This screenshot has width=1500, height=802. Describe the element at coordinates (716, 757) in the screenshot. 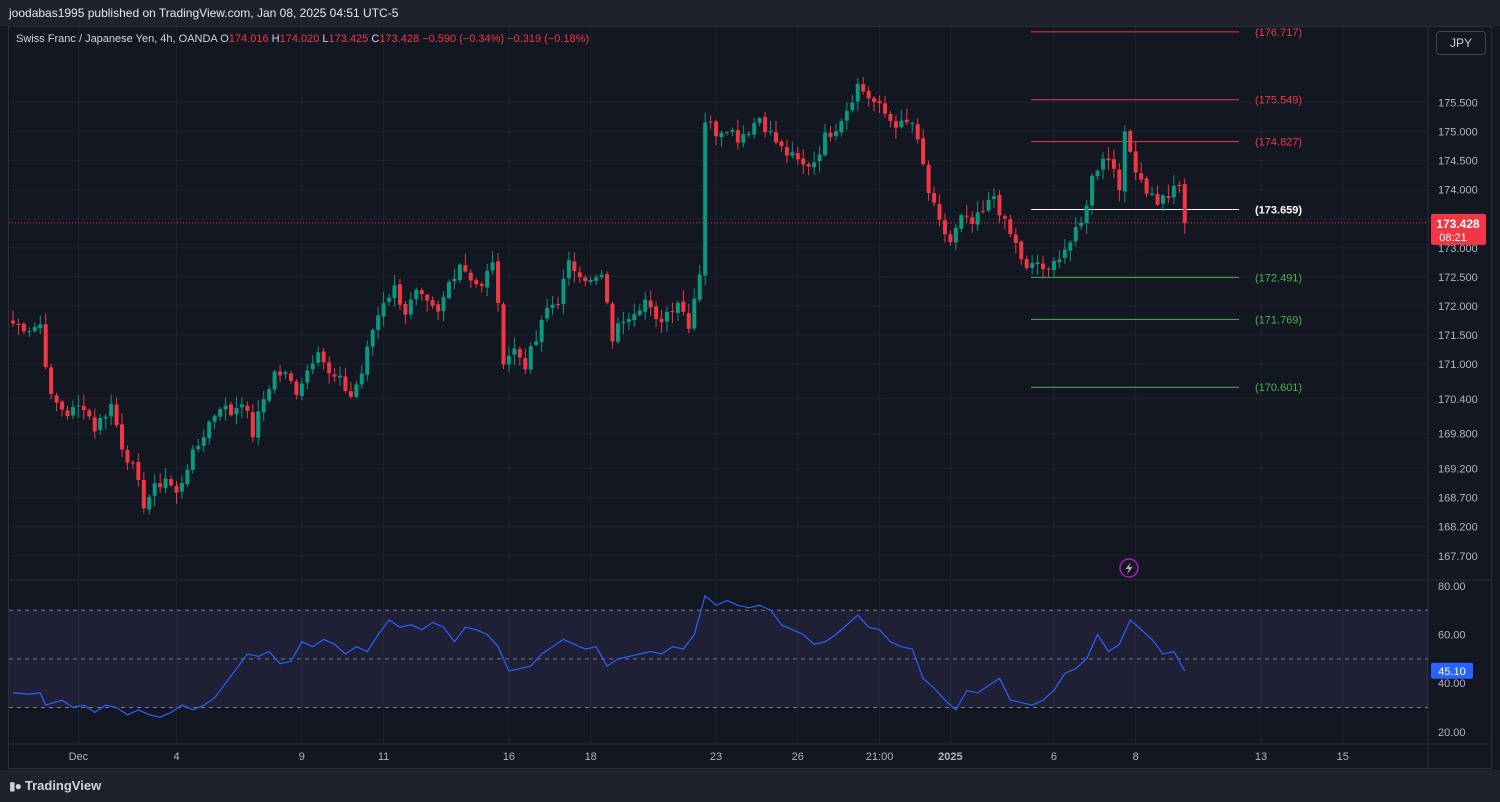

I see `time-tick-label: 23` at that location.